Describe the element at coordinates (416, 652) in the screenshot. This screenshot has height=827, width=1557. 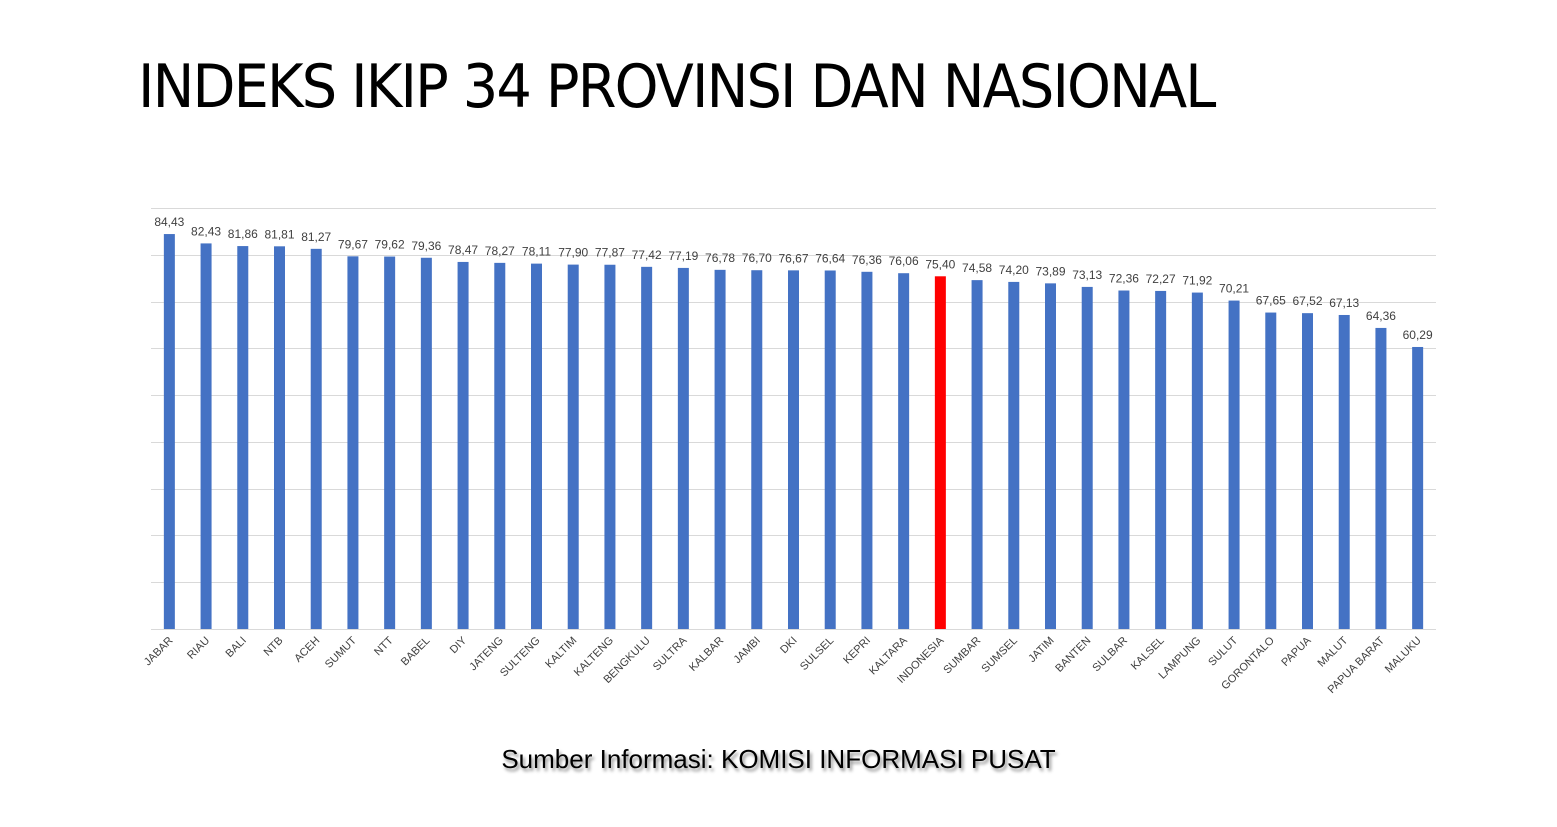
I see `category-label: BABEL` at that location.